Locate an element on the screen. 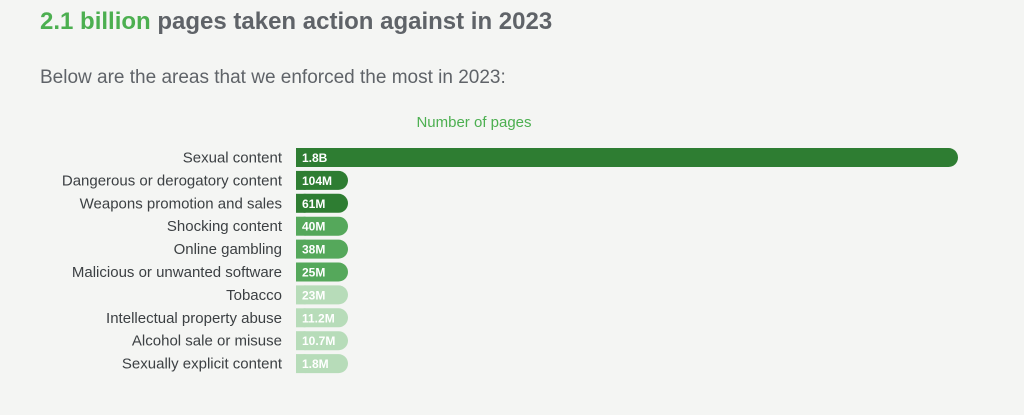  value-label: 25M is located at coordinates (313, 273).